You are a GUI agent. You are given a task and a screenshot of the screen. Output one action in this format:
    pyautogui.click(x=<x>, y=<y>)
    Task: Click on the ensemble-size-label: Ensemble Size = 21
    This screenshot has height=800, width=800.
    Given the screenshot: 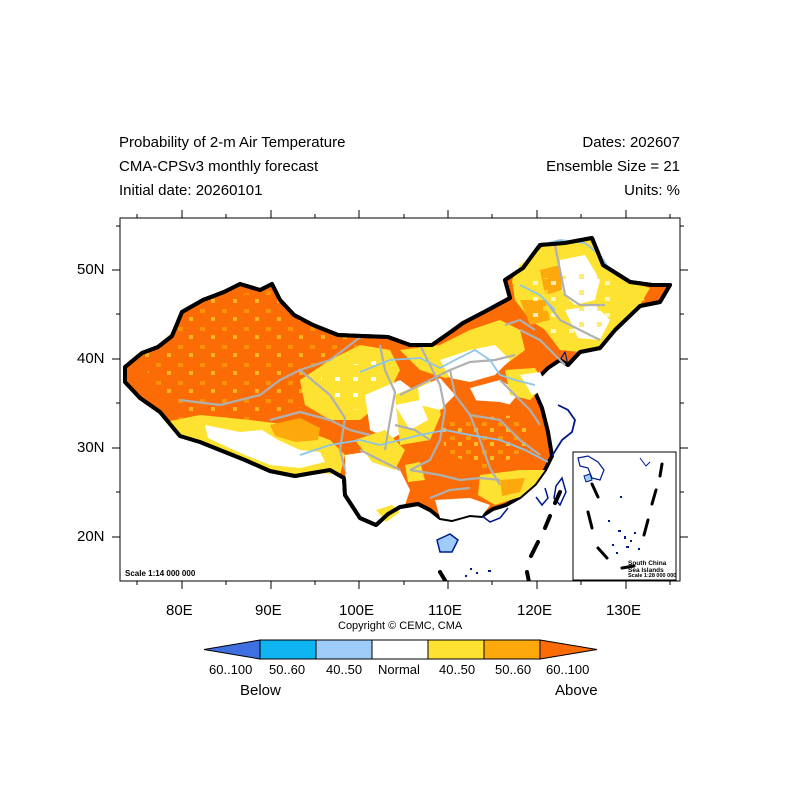 What is the action you would take?
    pyautogui.click(x=613, y=166)
    